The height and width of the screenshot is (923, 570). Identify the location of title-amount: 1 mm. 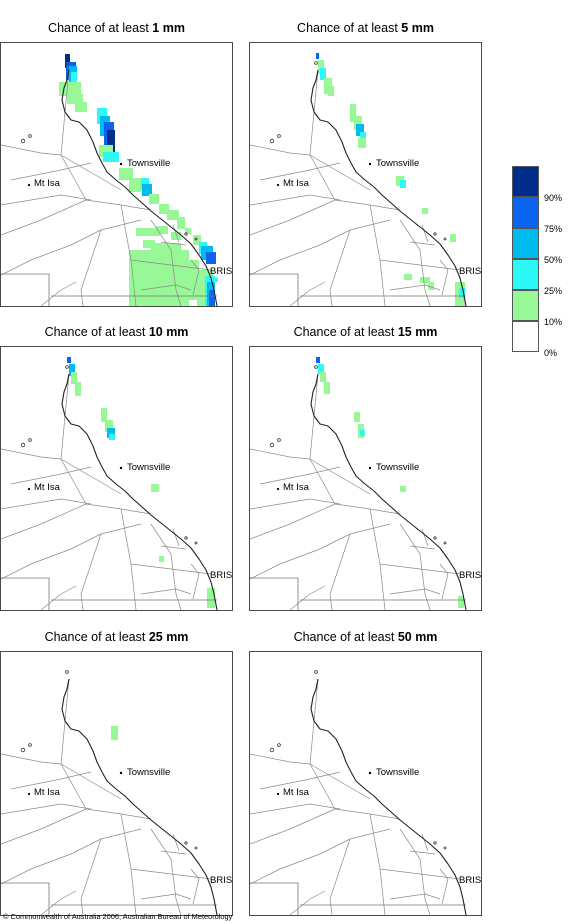
(168, 28).